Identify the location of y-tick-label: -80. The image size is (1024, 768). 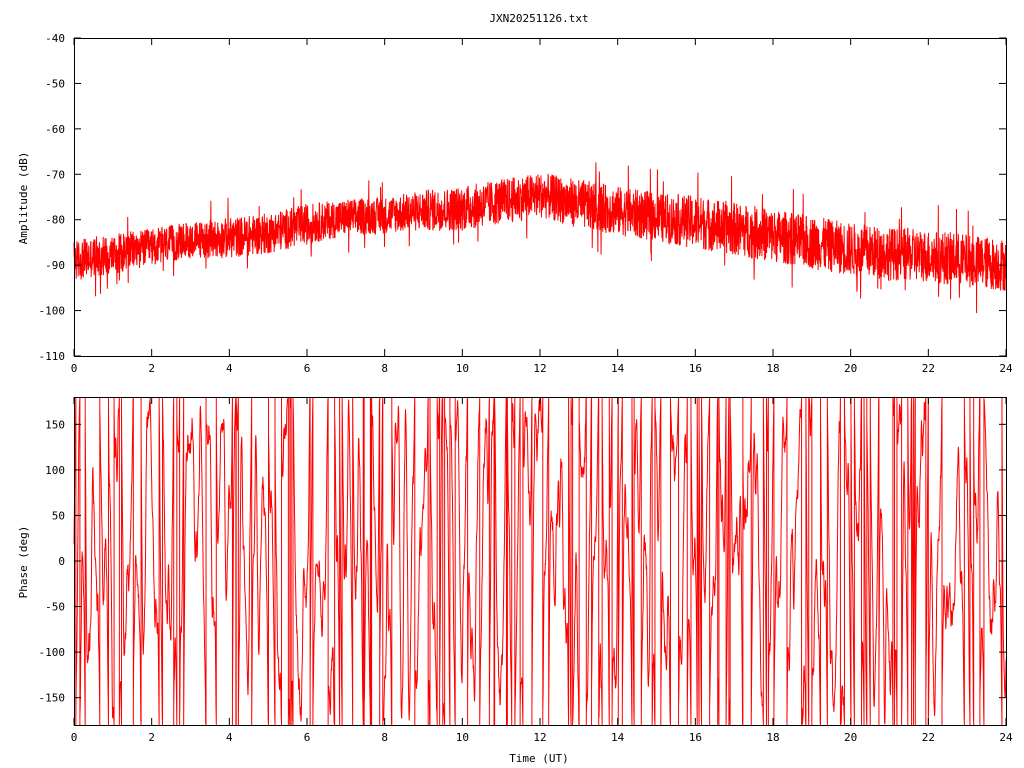
(55, 220).